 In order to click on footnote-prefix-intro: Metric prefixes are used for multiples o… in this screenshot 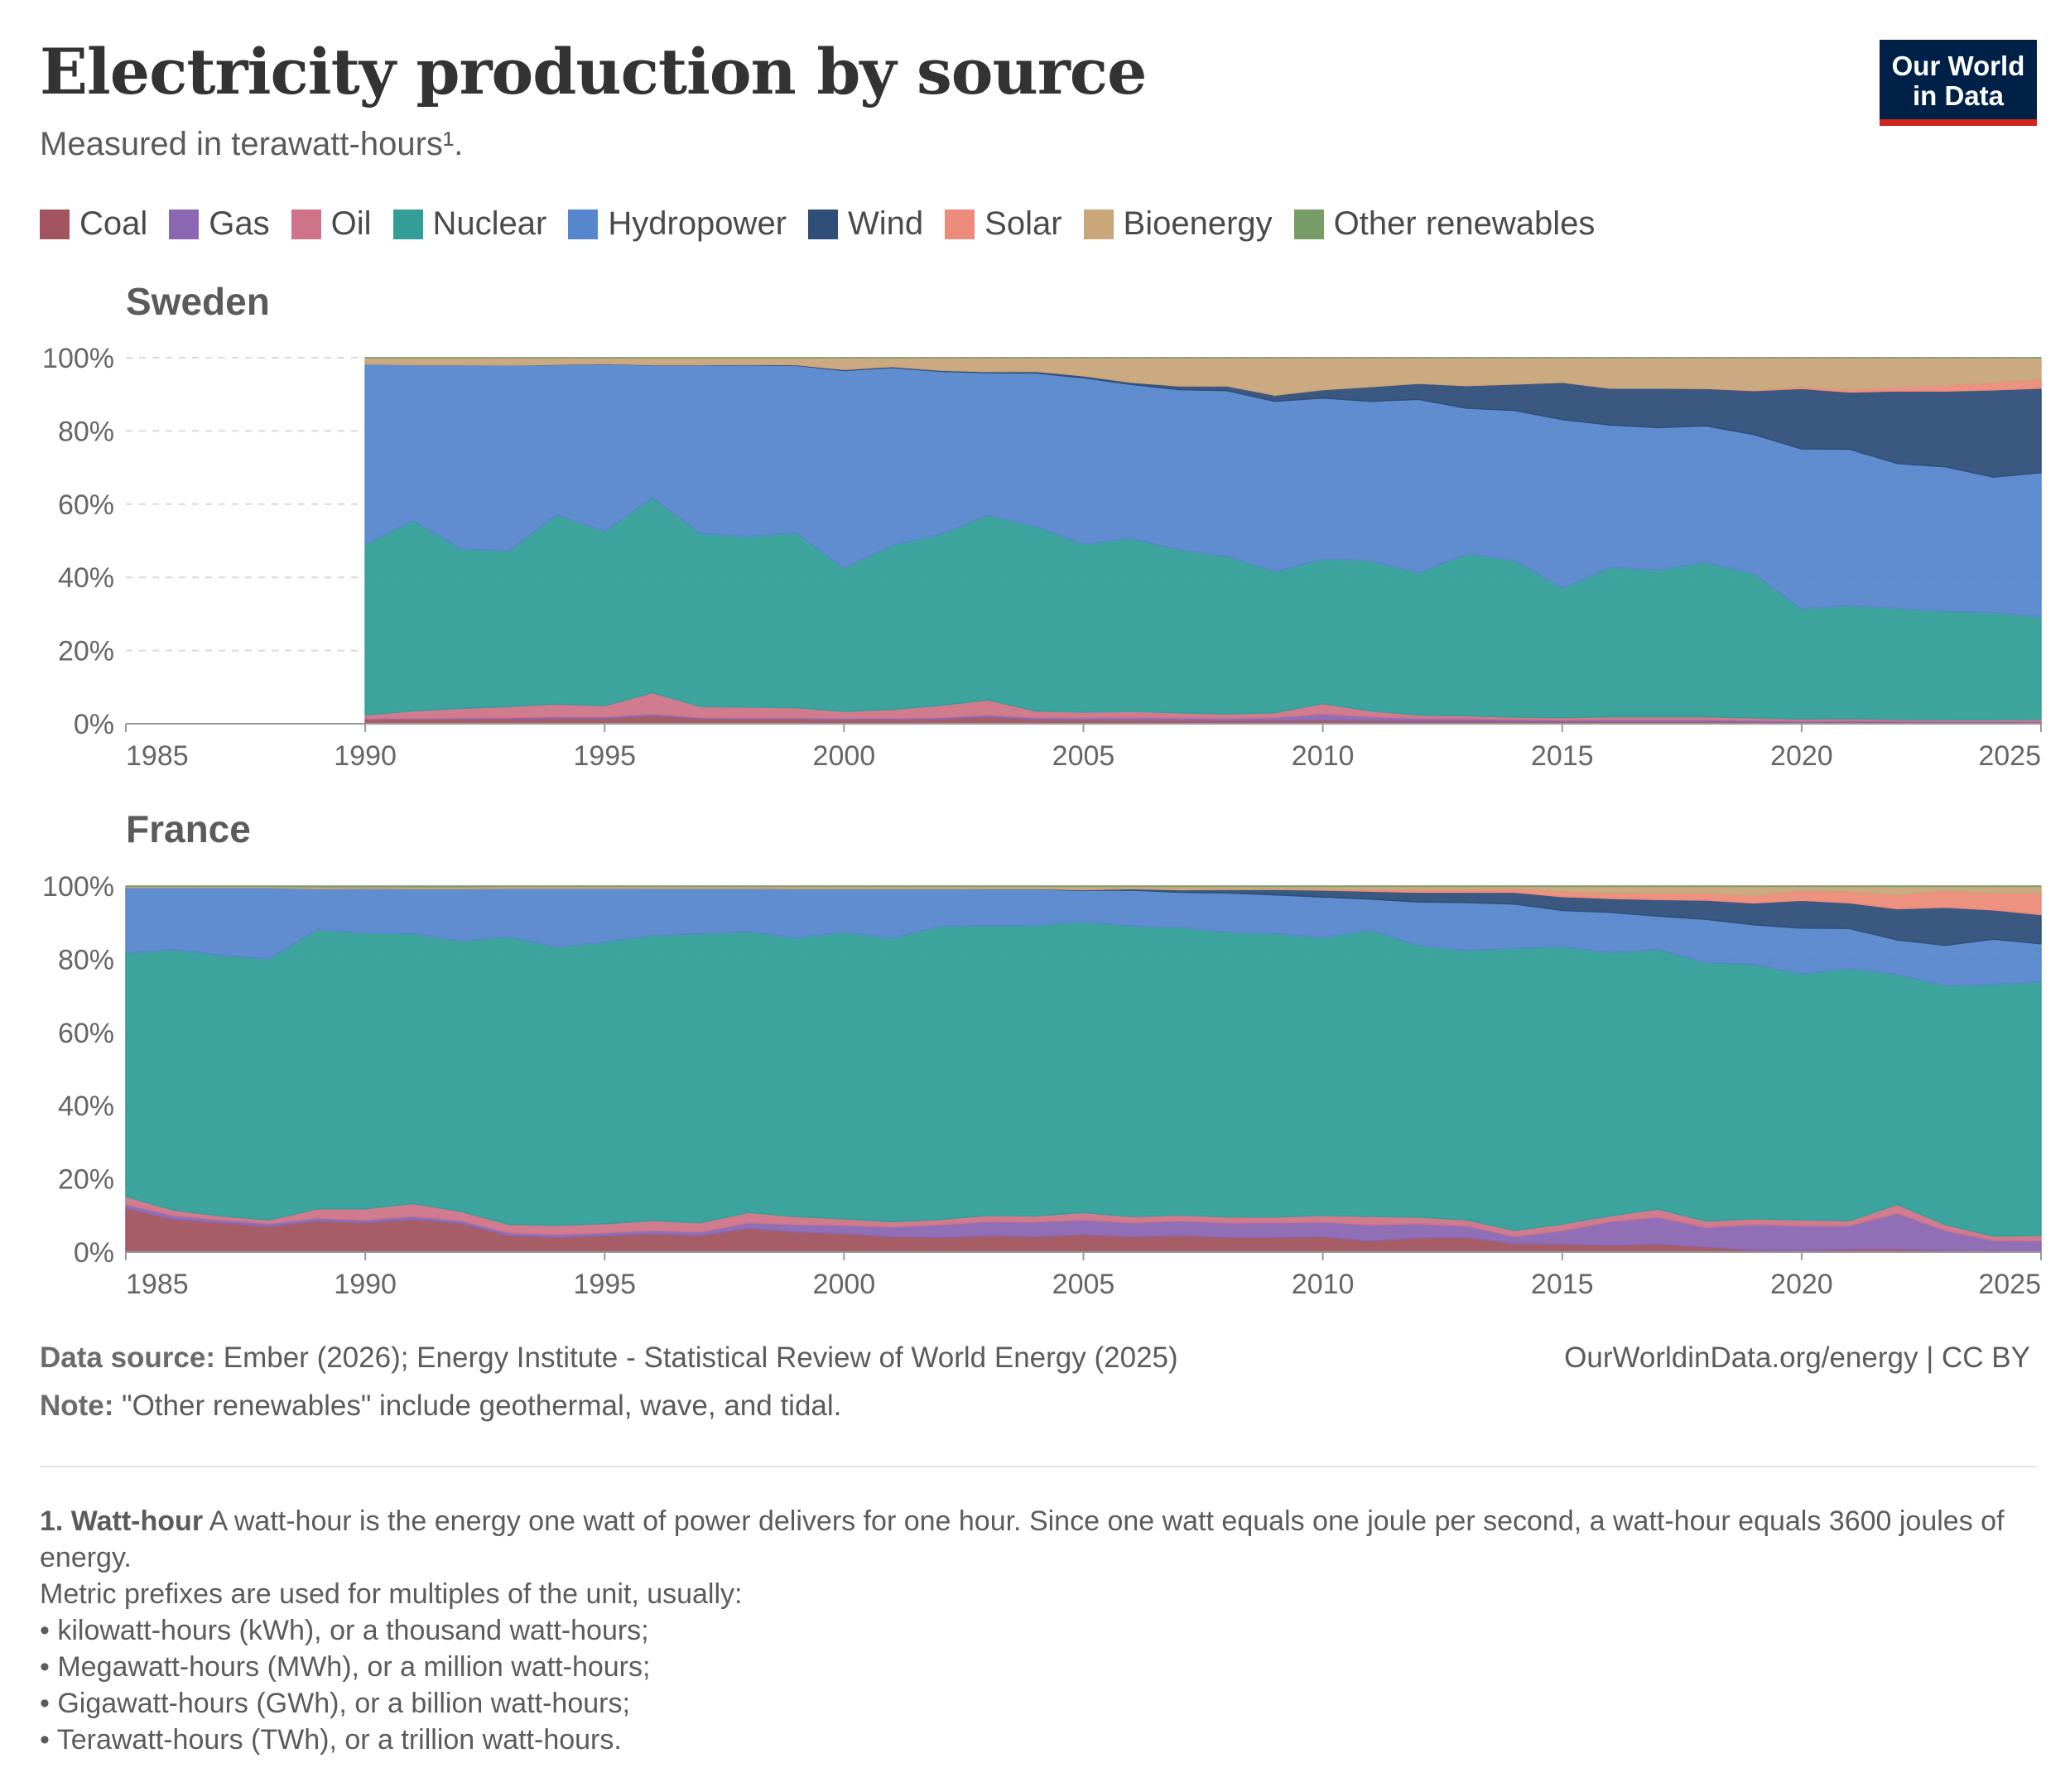, I will do `click(391, 1594)`.